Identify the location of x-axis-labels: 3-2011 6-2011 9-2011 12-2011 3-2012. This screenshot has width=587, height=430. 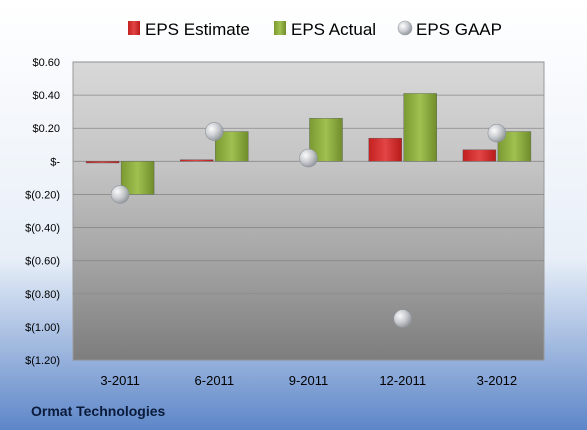
(308, 380).